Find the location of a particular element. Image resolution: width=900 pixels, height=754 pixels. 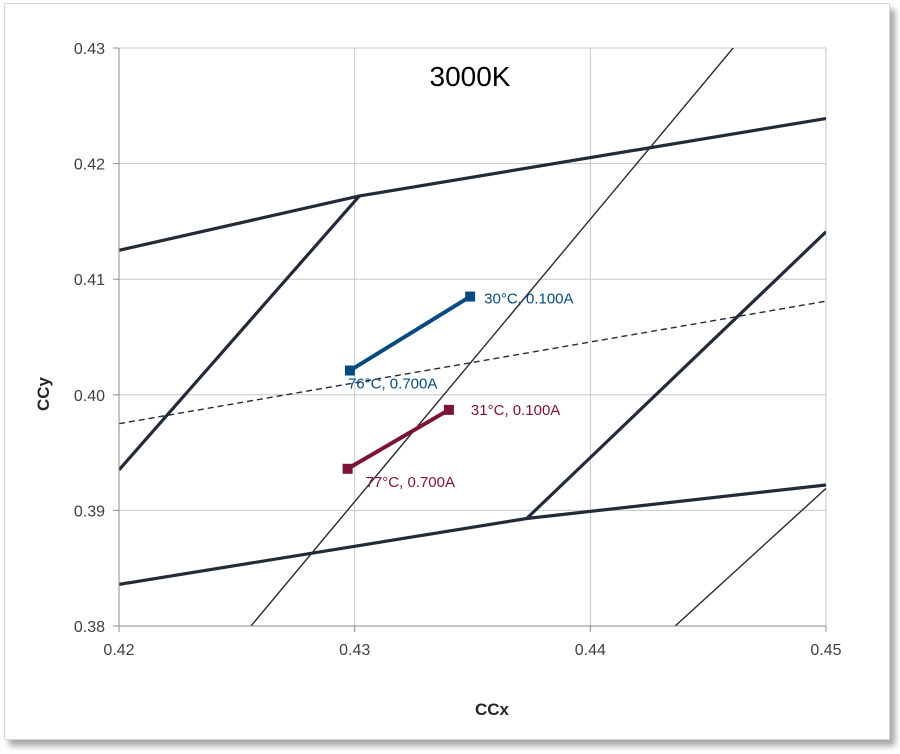

y-axis-label: CCy is located at coordinates (43, 393).